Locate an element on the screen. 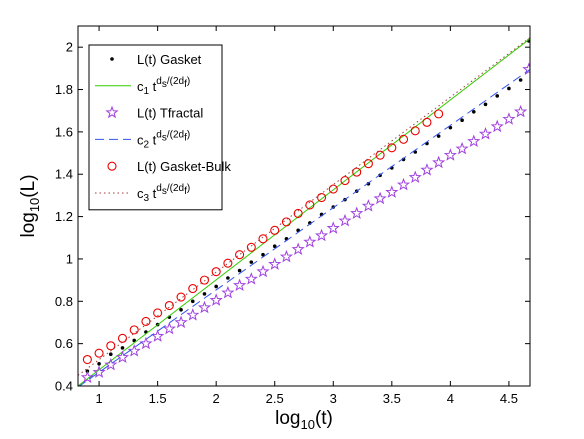 This screenshot has width=584, height=439. x-tick-label: 2.5 is located at coordinates (275, 398).